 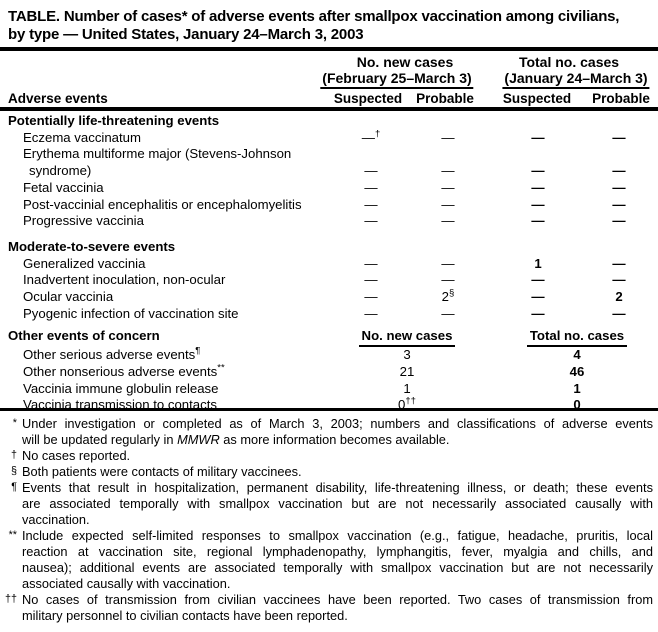 I want to click on row-label: Progressive vaccinia, so click(x=83, y=221).